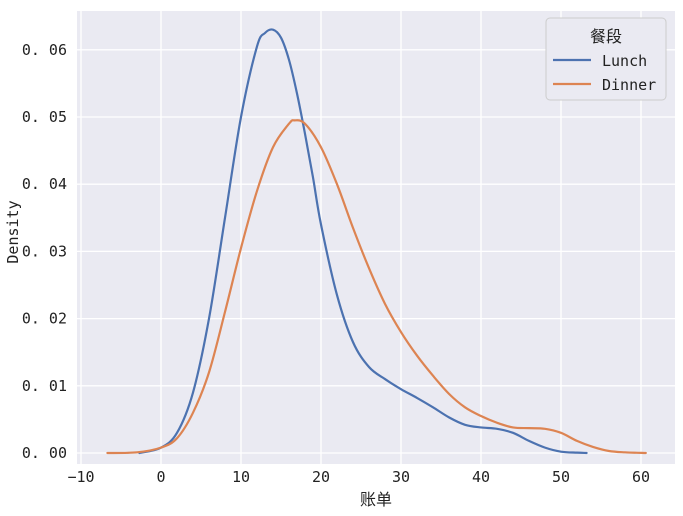 Image resolution: width=683 pixels, height=516 pixels. What do you see at coordinates (44, 117) in the screenshot?
I see `y-tick-label: 0. 05` at bounding box center [44, 117].